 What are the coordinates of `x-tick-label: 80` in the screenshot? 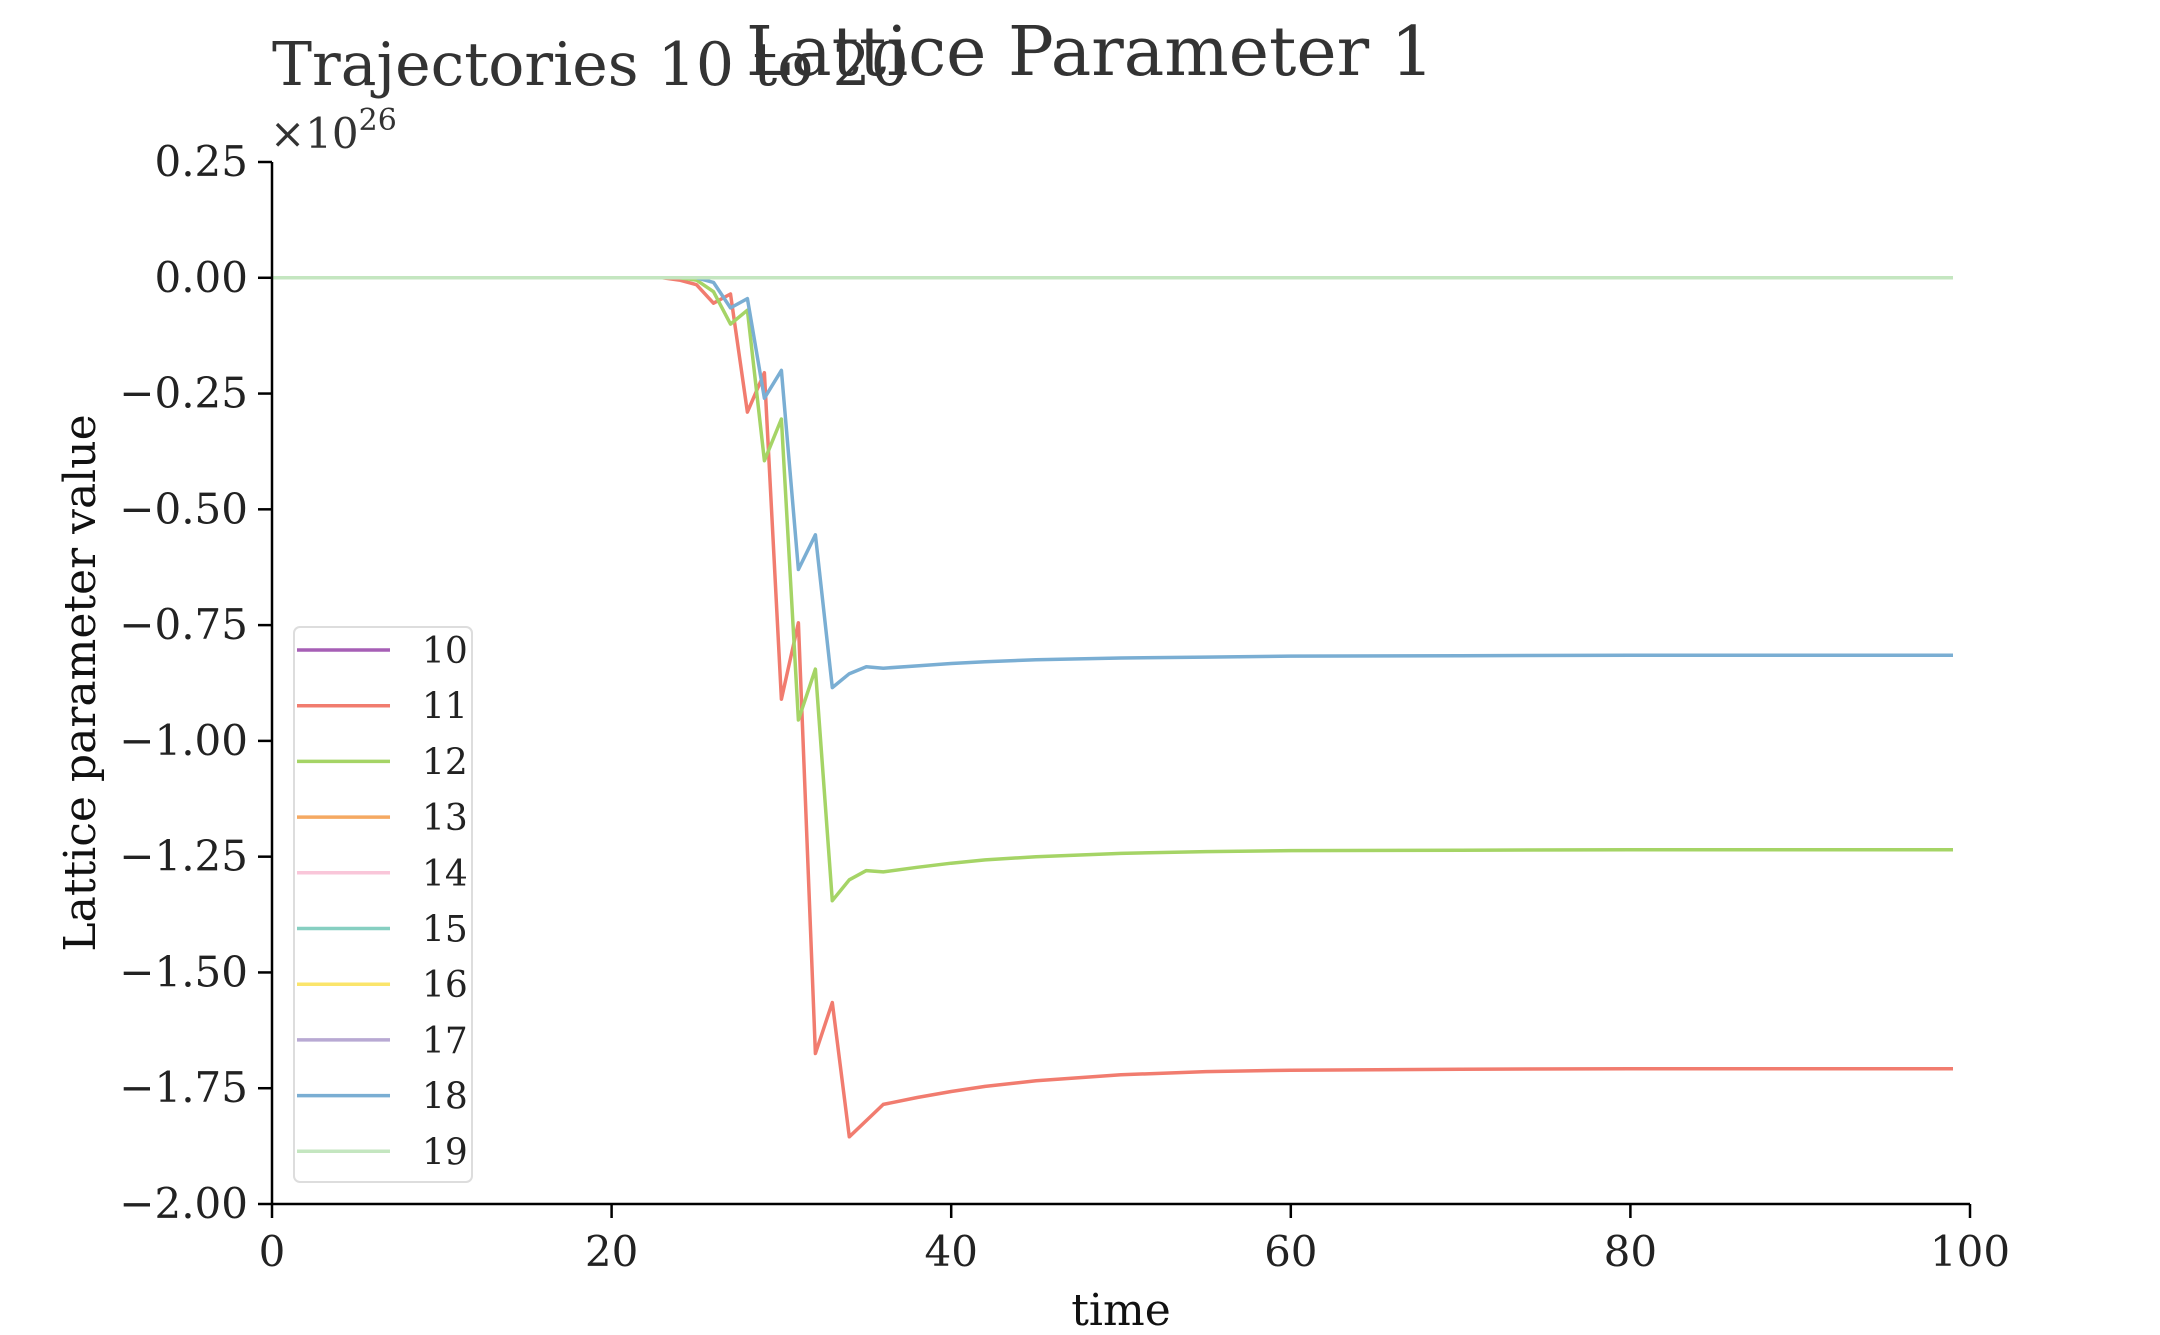 It's located at (1630, 1251).